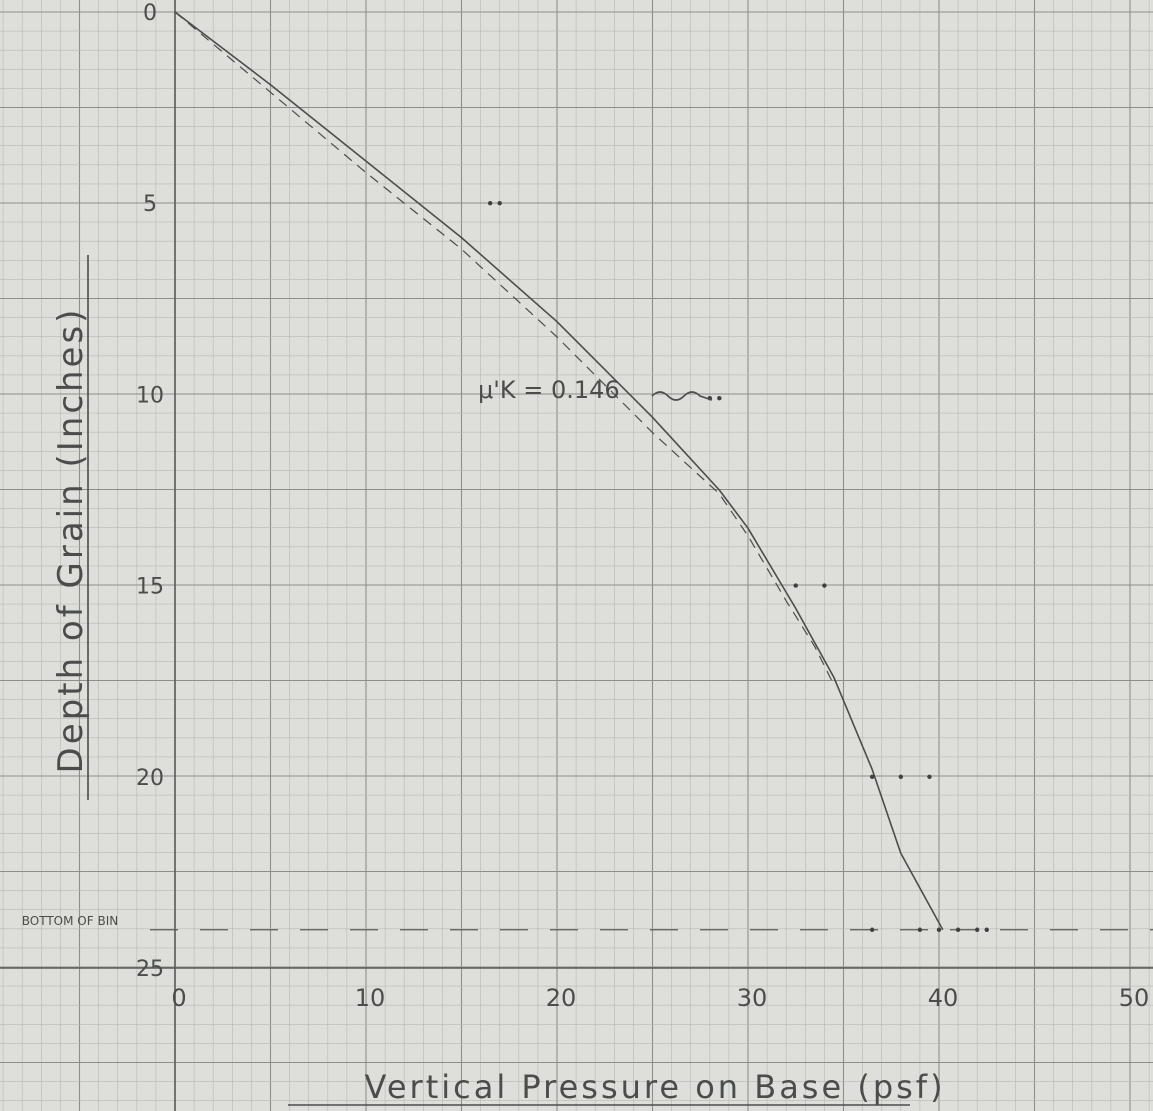 Image resolution: width=1153 pixels, height=1111 pixels. Describe the element at coordinates (178, 998) in the screenshot. I see `x-tick-label: 0` at that location.